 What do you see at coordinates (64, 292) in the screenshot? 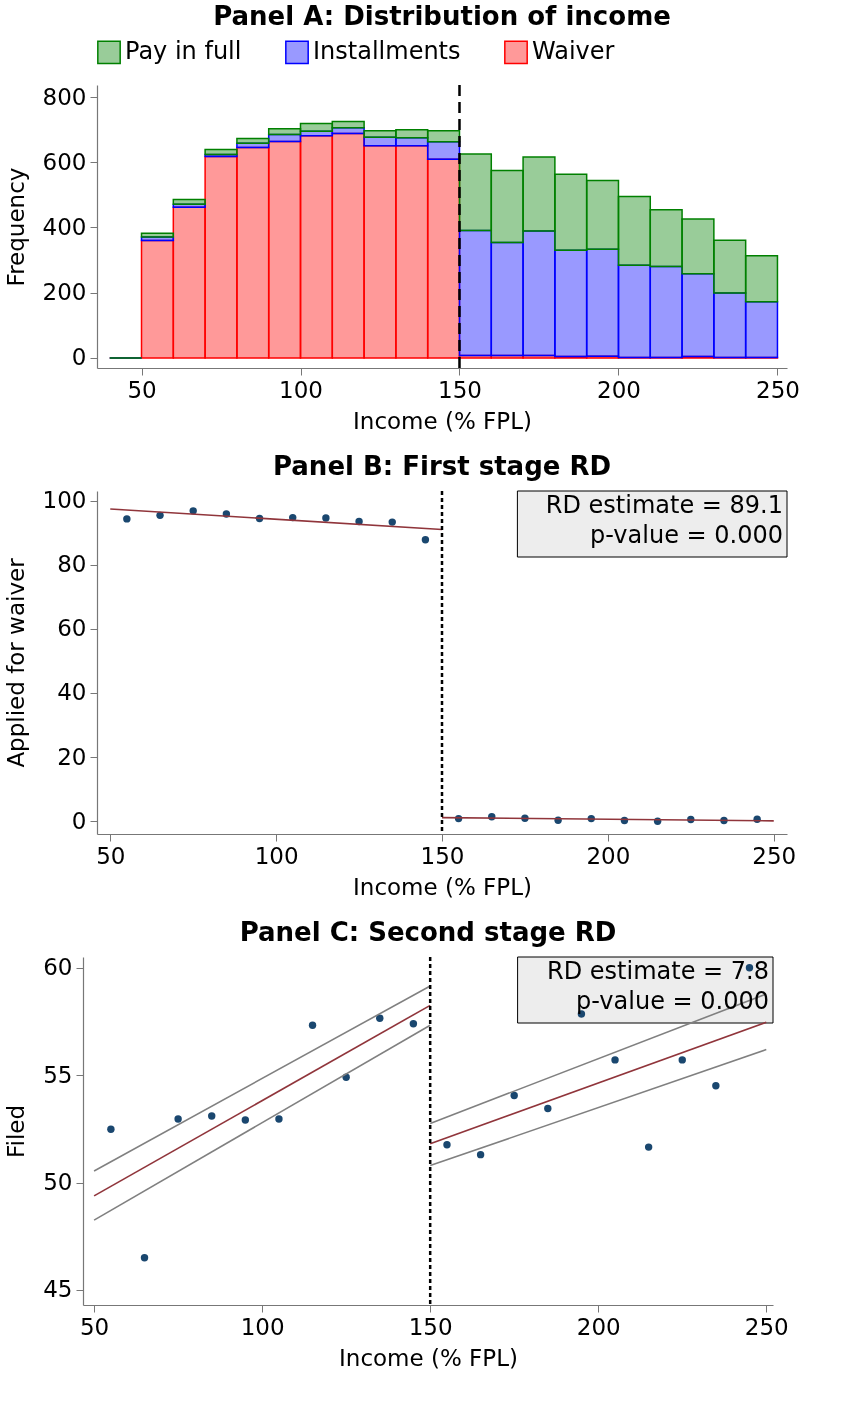
I see `y-tick-label: 200` at bounding box center [64, 292].